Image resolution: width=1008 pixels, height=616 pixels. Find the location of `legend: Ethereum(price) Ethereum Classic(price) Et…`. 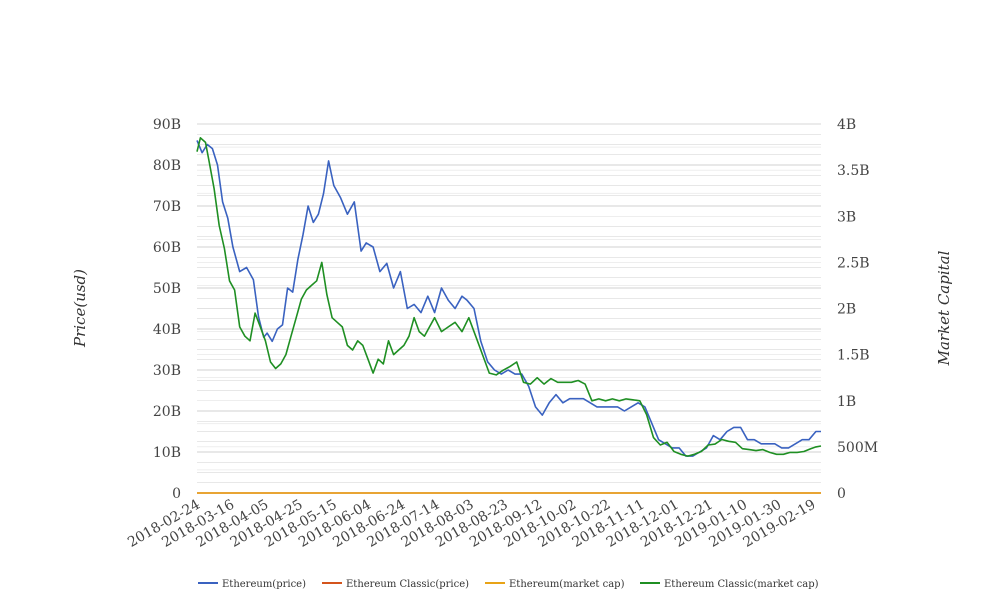

legend: Ethereum(price) Ethereum Classic(price) Et… is located at coordinates (508, 584).